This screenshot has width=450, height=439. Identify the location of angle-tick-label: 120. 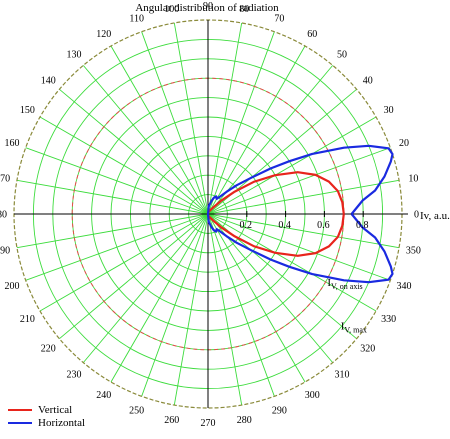
(103, 34).